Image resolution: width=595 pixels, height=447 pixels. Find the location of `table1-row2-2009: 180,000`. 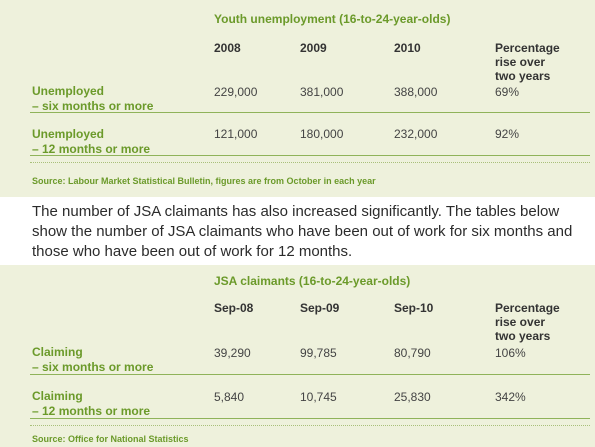

table1-row2-2009: 180,000 is located at coordinates (322, 134).